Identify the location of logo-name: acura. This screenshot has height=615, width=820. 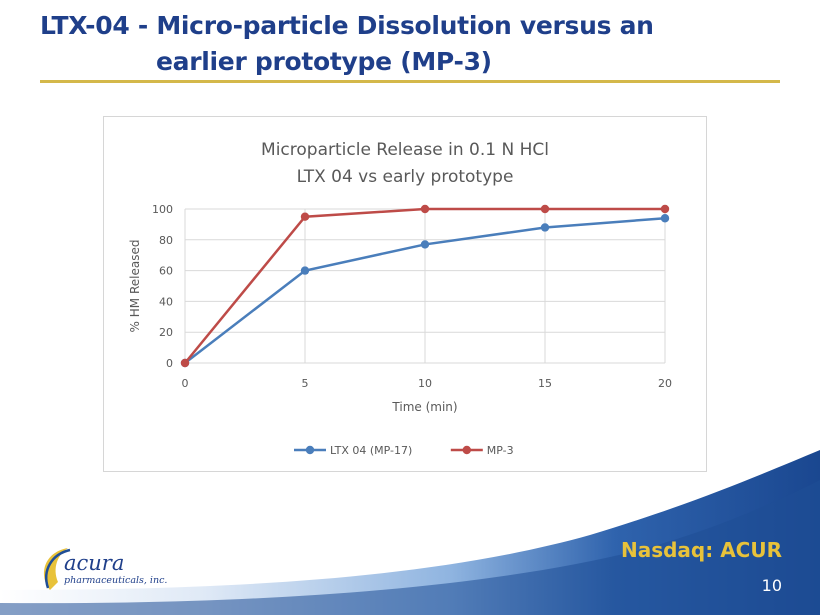
(94, 563).